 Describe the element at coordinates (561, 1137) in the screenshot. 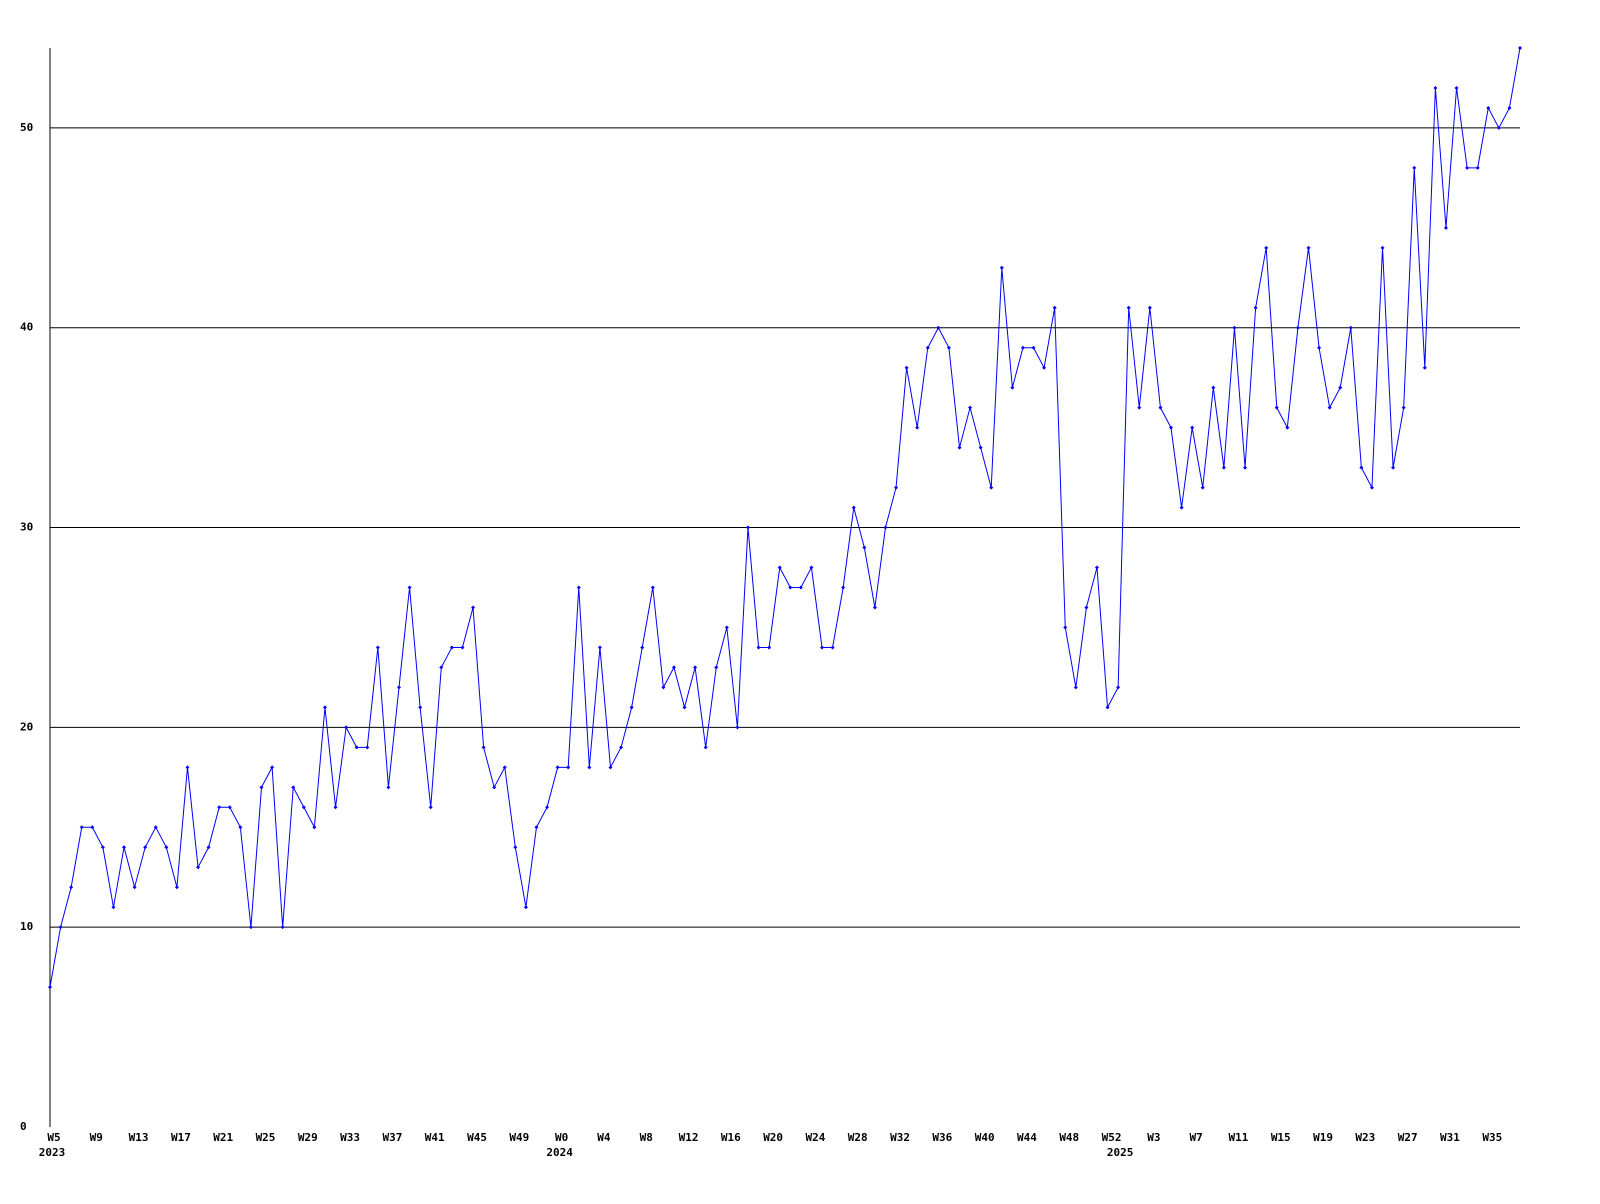

I see `x-tick-label: W0` at that location.